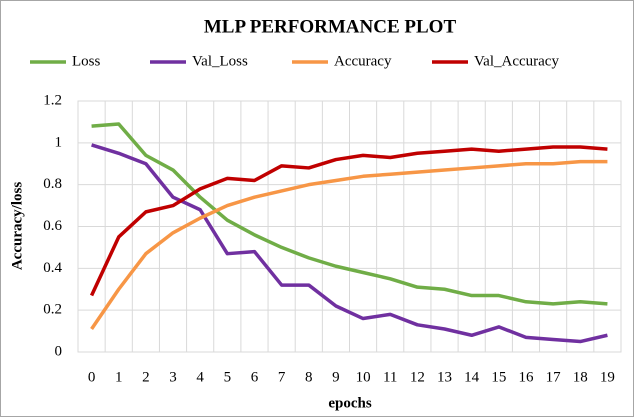 The width and height of the screenshot is (634, 417). What do you see at coordinates (17, 226) in the screenshot?
I see `y-axis-label: Accuracy/loss` at bounding box center [17, 226].